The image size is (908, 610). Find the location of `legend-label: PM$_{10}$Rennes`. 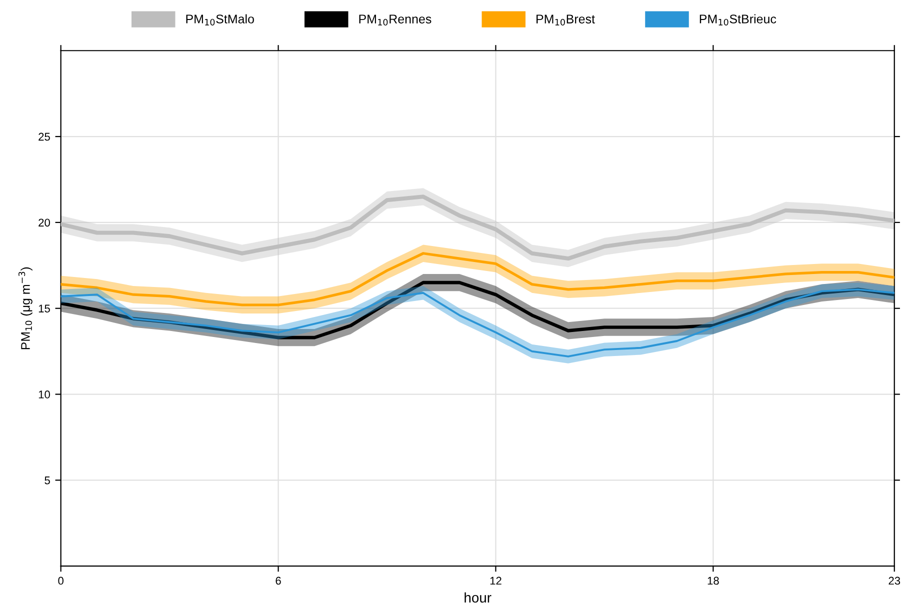

legend-label: PM$_{10}$Rennes is located at coordinates (395, 20).